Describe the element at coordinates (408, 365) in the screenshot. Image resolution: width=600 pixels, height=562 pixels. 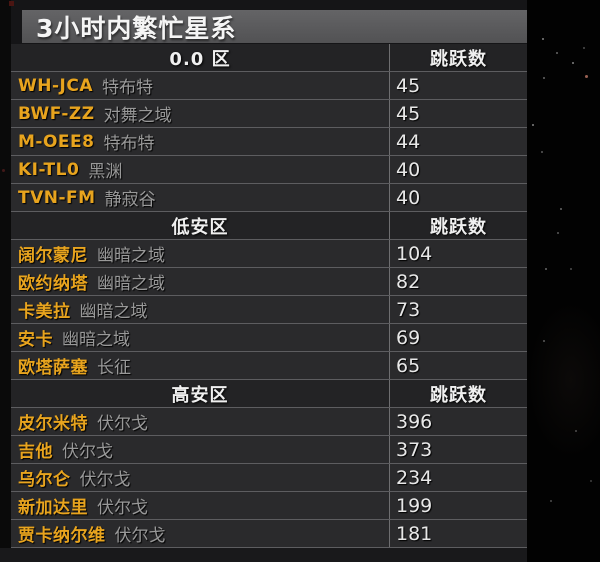
I see `jump-count: 65` at that location.